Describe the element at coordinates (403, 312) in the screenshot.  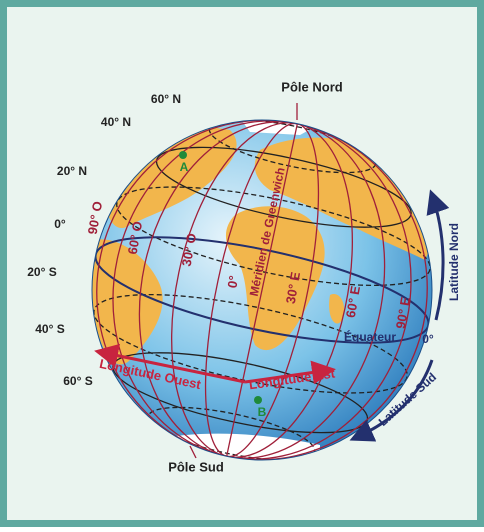
I see `lon-label: 90° E` at that location.